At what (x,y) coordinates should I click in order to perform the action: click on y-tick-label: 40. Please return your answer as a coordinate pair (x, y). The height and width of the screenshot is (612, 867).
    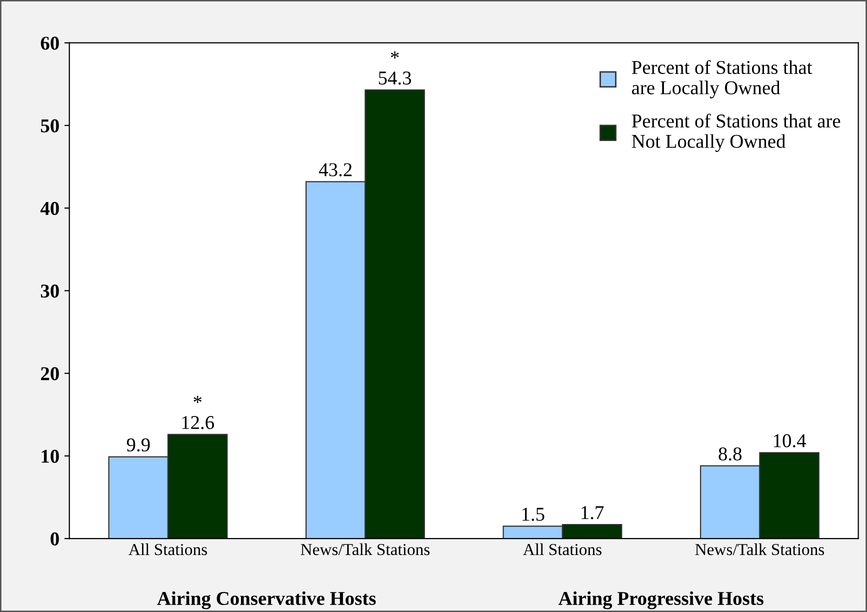
    Looking at the image, I should click on (49, 209).